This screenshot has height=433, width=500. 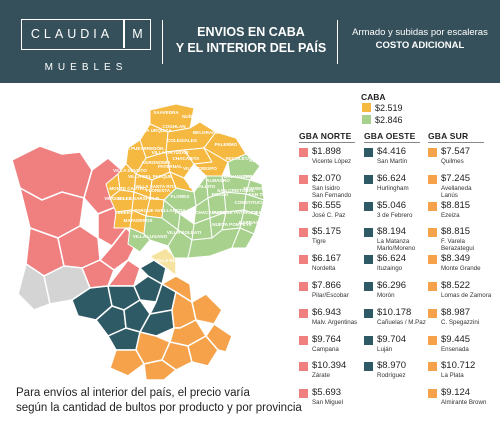 I want to click on price-entry: $6.167 Nordelta, so click(x=334, y=268).